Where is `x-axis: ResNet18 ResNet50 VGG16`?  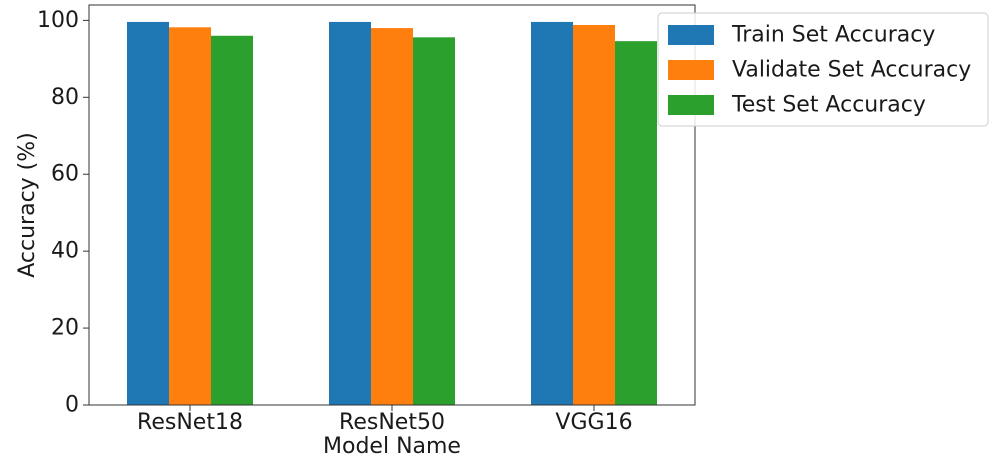 x-axis: ResNet18 ResNet50 VGG16 is located at coordinates (385, 420).